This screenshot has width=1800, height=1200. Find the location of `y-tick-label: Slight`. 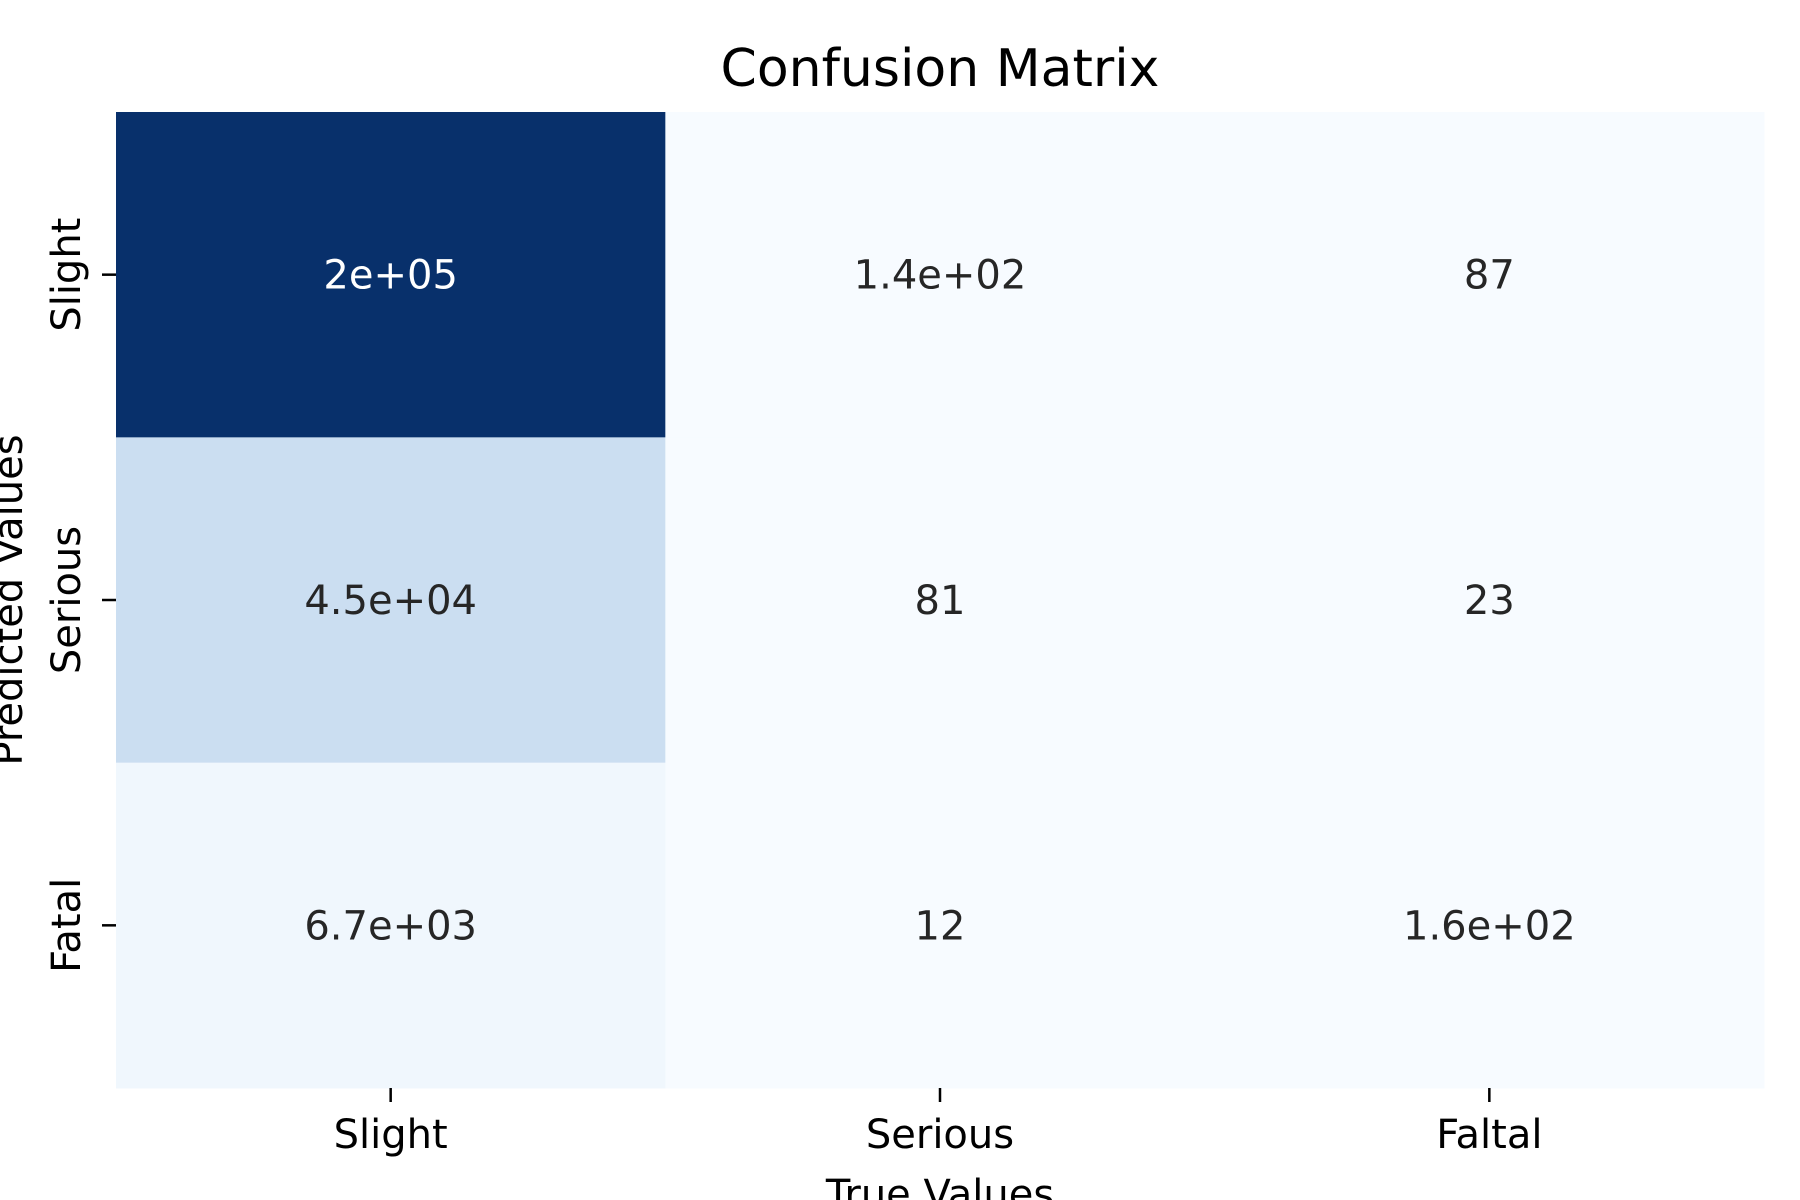

y-tick-label: Slight is located at coordinates (67, 275).